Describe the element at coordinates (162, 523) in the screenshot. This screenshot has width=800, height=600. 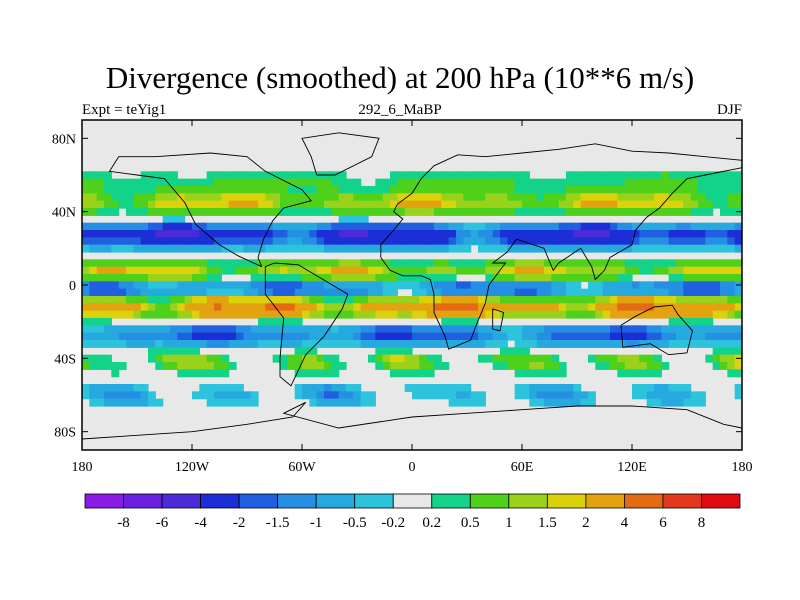
I see `colorbar-label: -6` at that location.